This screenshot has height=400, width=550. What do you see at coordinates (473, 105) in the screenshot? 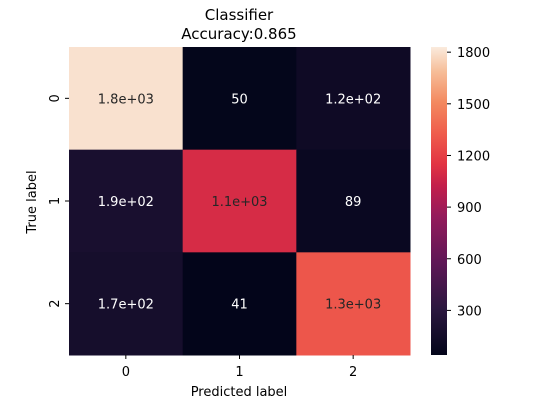
I see `colorbar-tick-label: 1500` at bounding box center [473, 105].